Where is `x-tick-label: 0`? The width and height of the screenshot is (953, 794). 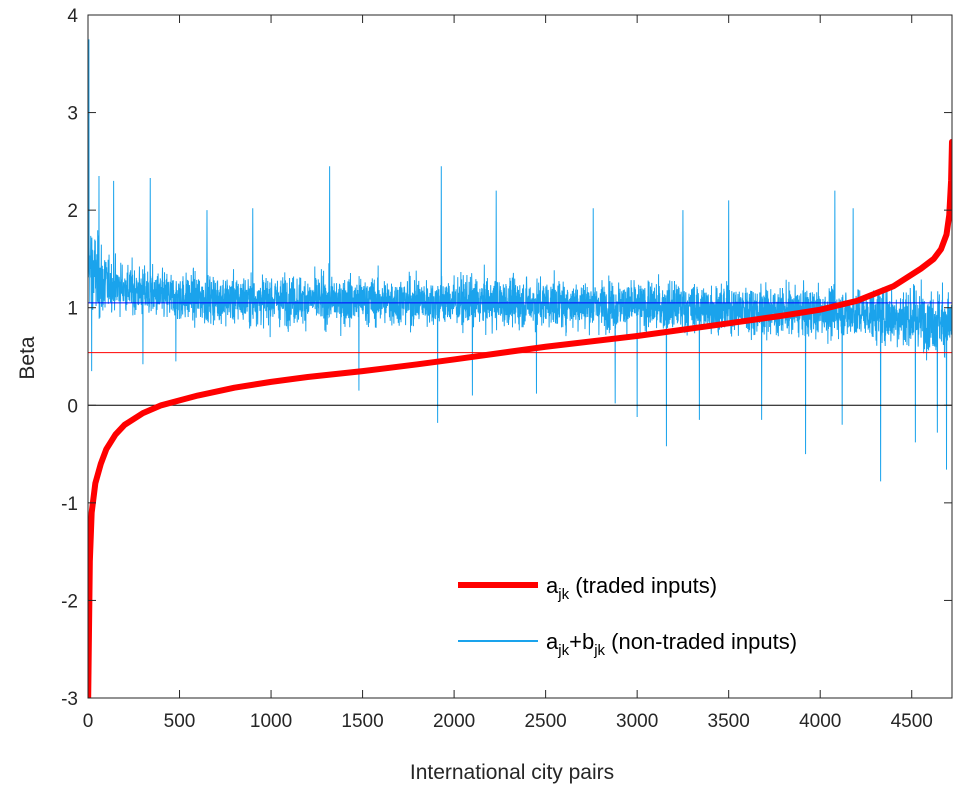
x-tick-label: 0 is located at coordinates (88, 721).